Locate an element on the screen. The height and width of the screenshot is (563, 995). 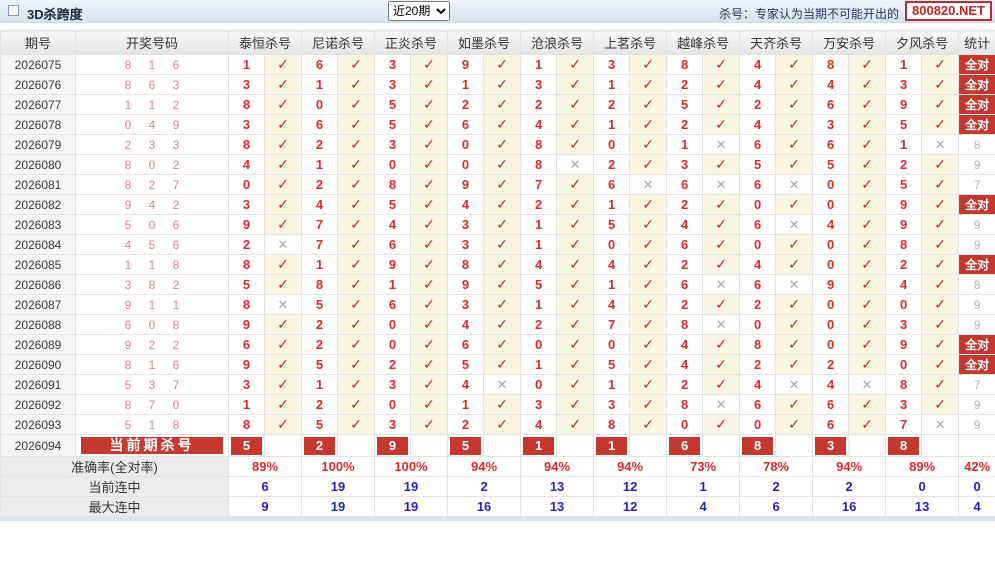
draw-numbers-cell: 3 8 2 is located at coordinates (152, 284).